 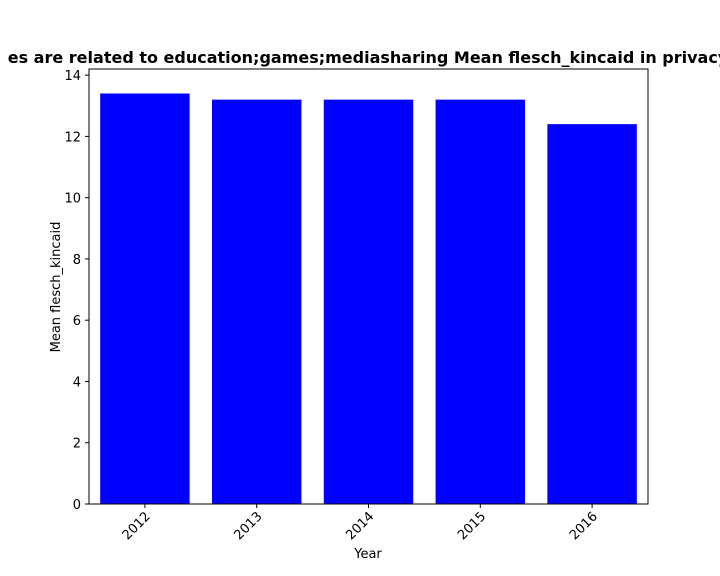 I want to click on y-tick-label: 4, so click(x=77, y=382).